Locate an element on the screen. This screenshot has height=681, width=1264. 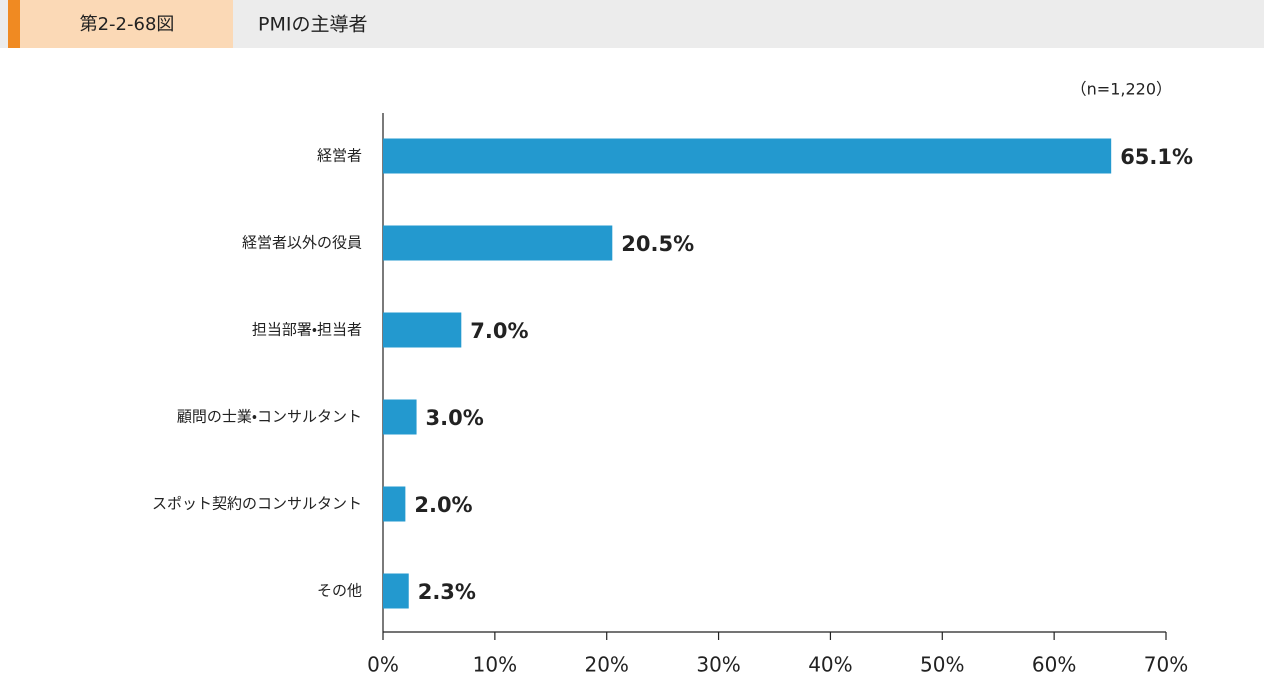
x-tick-label: 30% is located at coordinates (718, 665).